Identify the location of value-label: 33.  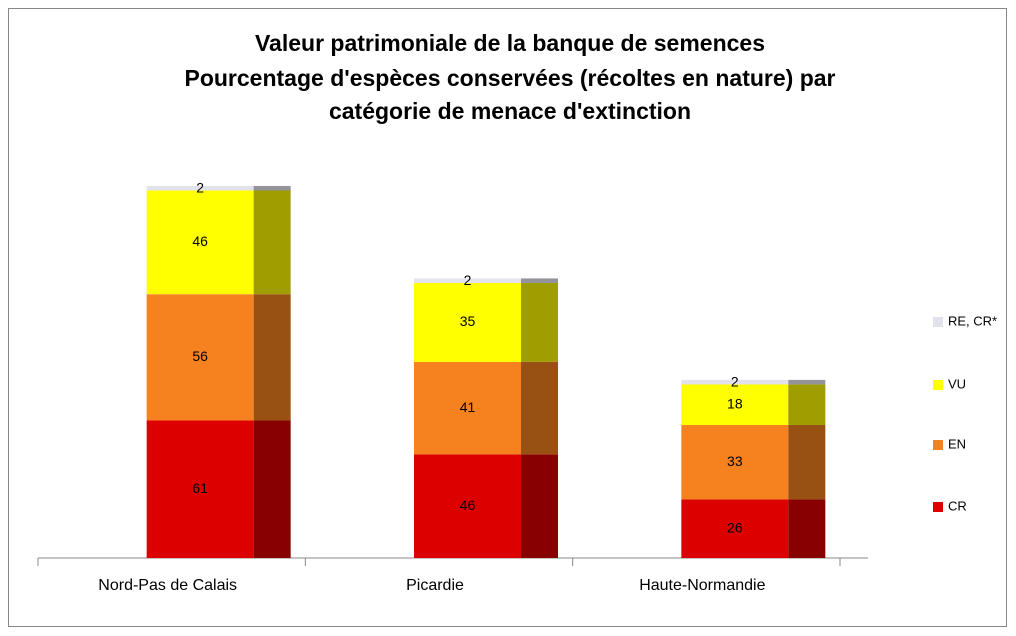
(735, 461).